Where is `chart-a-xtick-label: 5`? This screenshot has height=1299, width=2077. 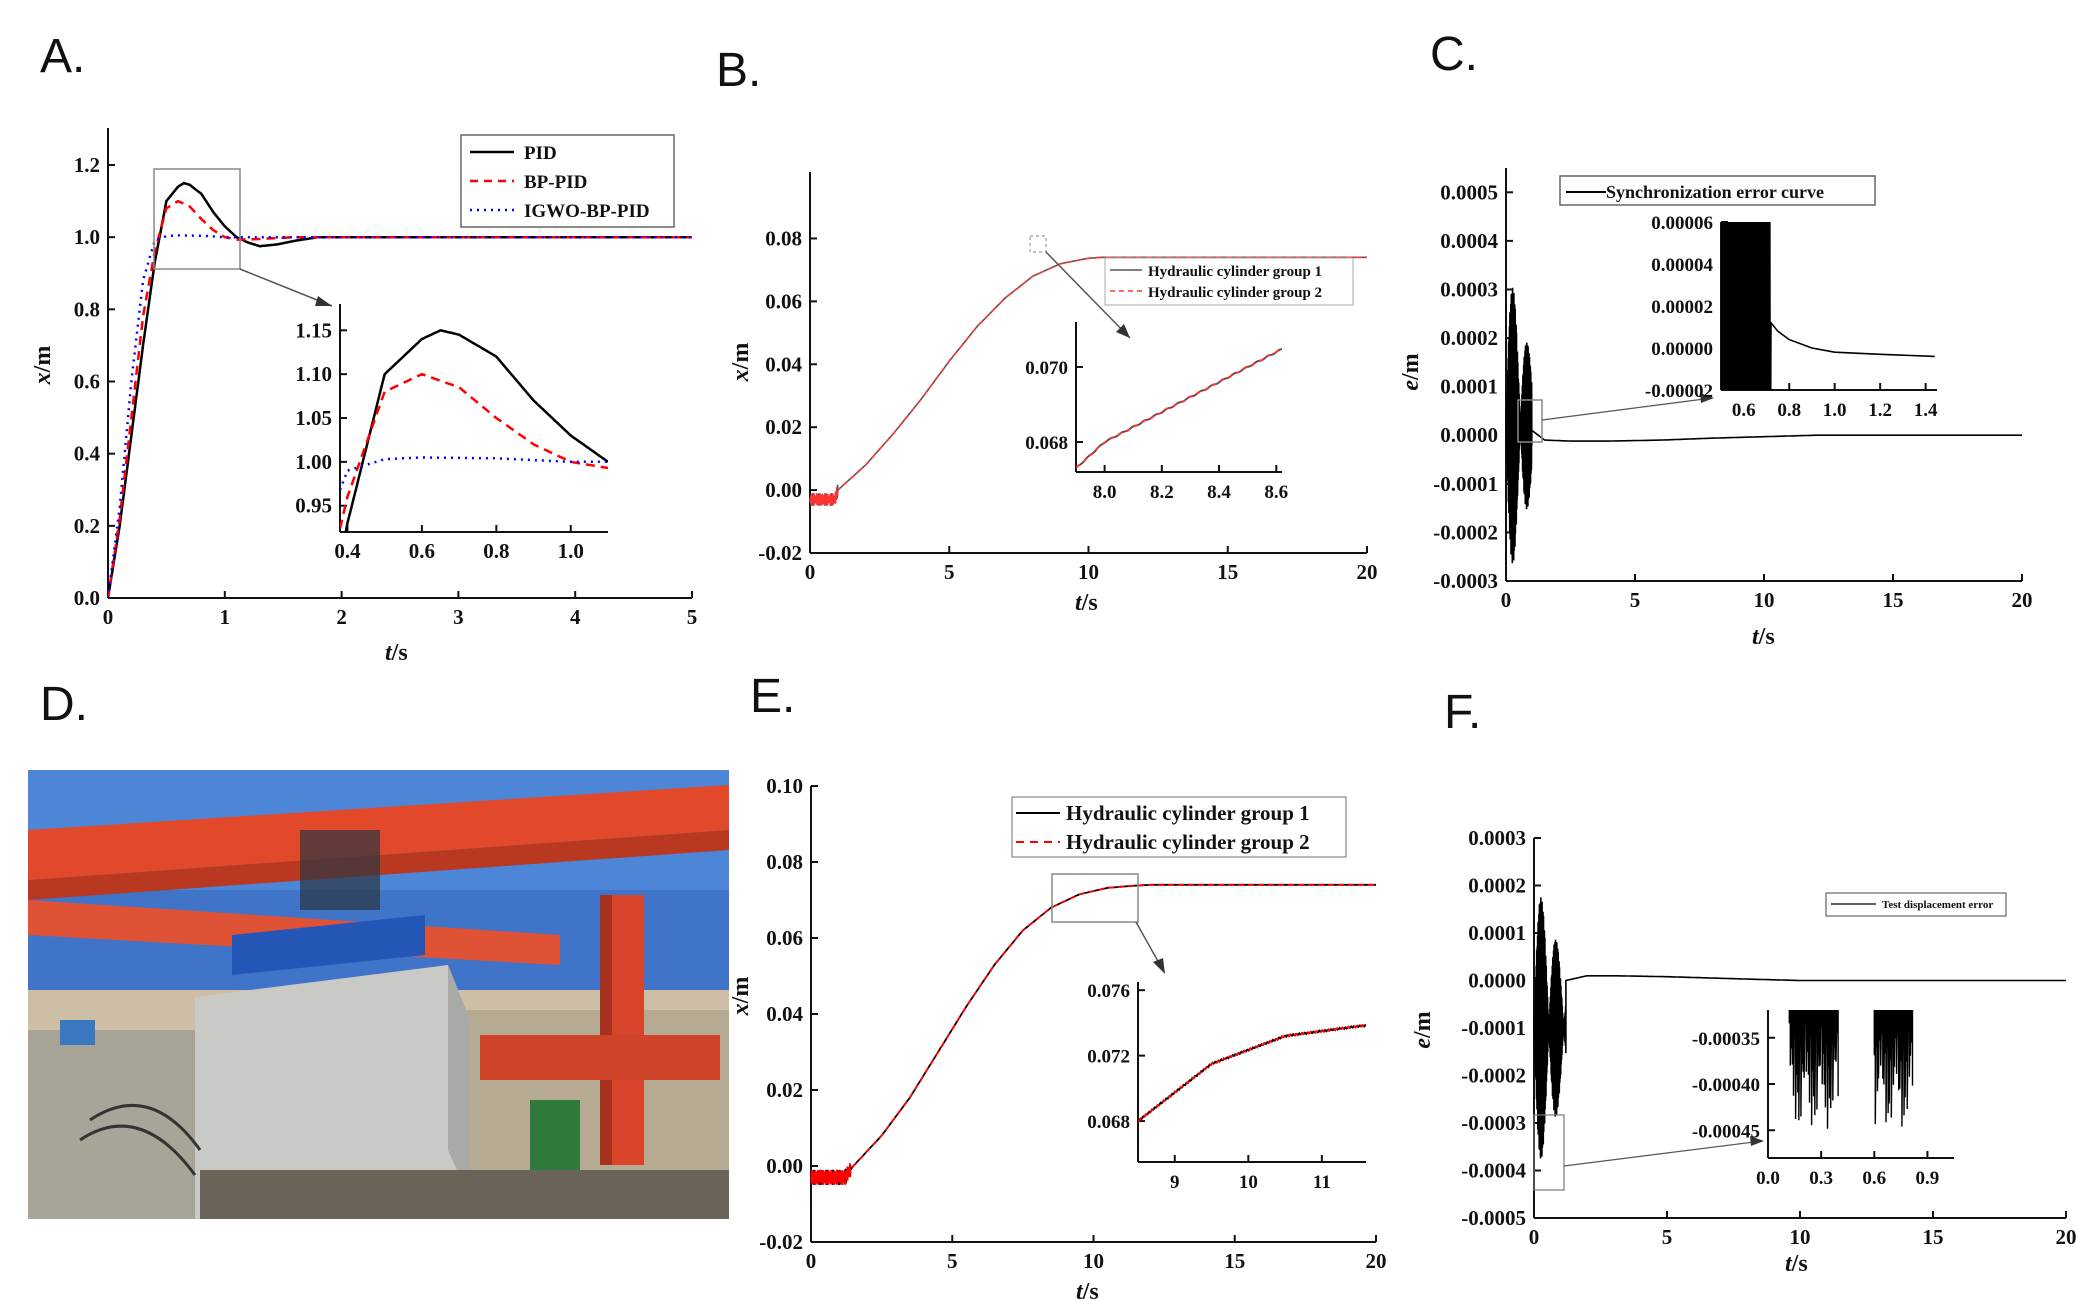
chart-a-xtick-label: 5 is located at coordinates (692, 617).